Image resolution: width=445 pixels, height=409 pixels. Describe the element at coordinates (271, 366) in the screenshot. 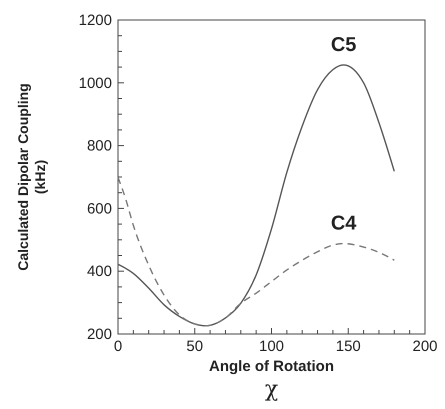

I see `x-axis-title: Angle of Rotation` at that location.